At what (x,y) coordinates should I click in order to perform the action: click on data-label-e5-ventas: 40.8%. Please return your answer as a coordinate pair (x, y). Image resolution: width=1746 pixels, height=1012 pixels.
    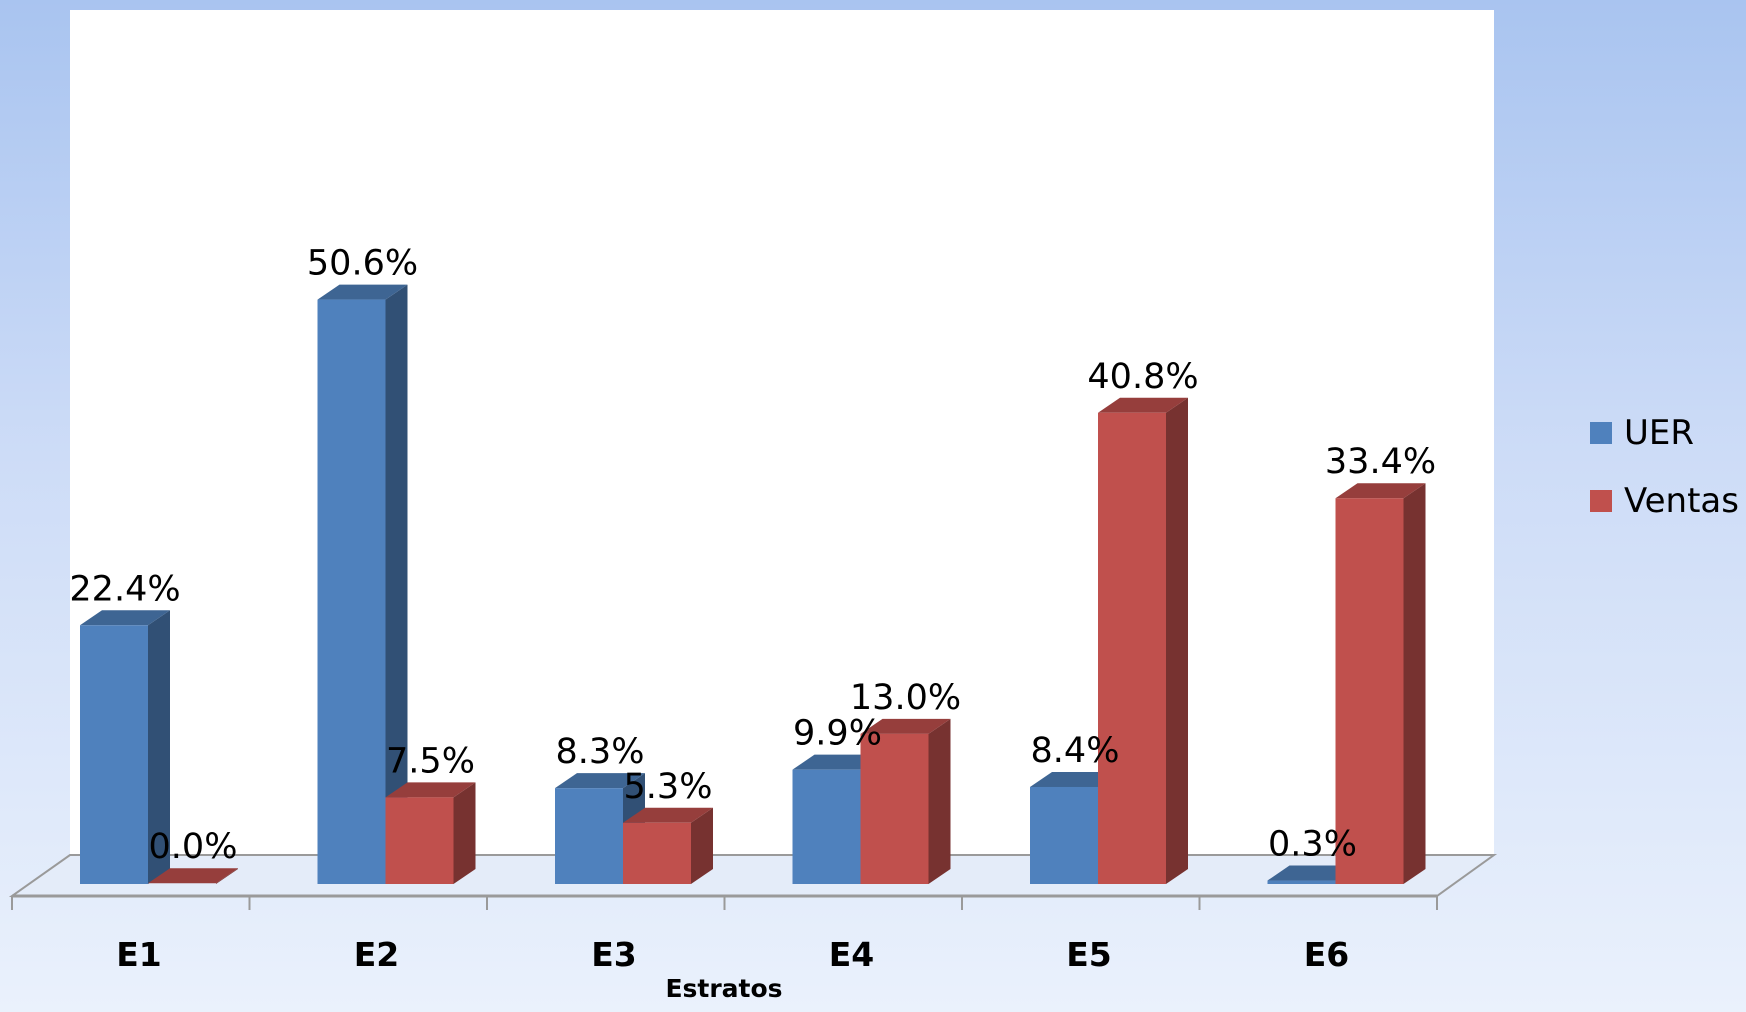
    Looking at the image, I should click on (1142, 377).